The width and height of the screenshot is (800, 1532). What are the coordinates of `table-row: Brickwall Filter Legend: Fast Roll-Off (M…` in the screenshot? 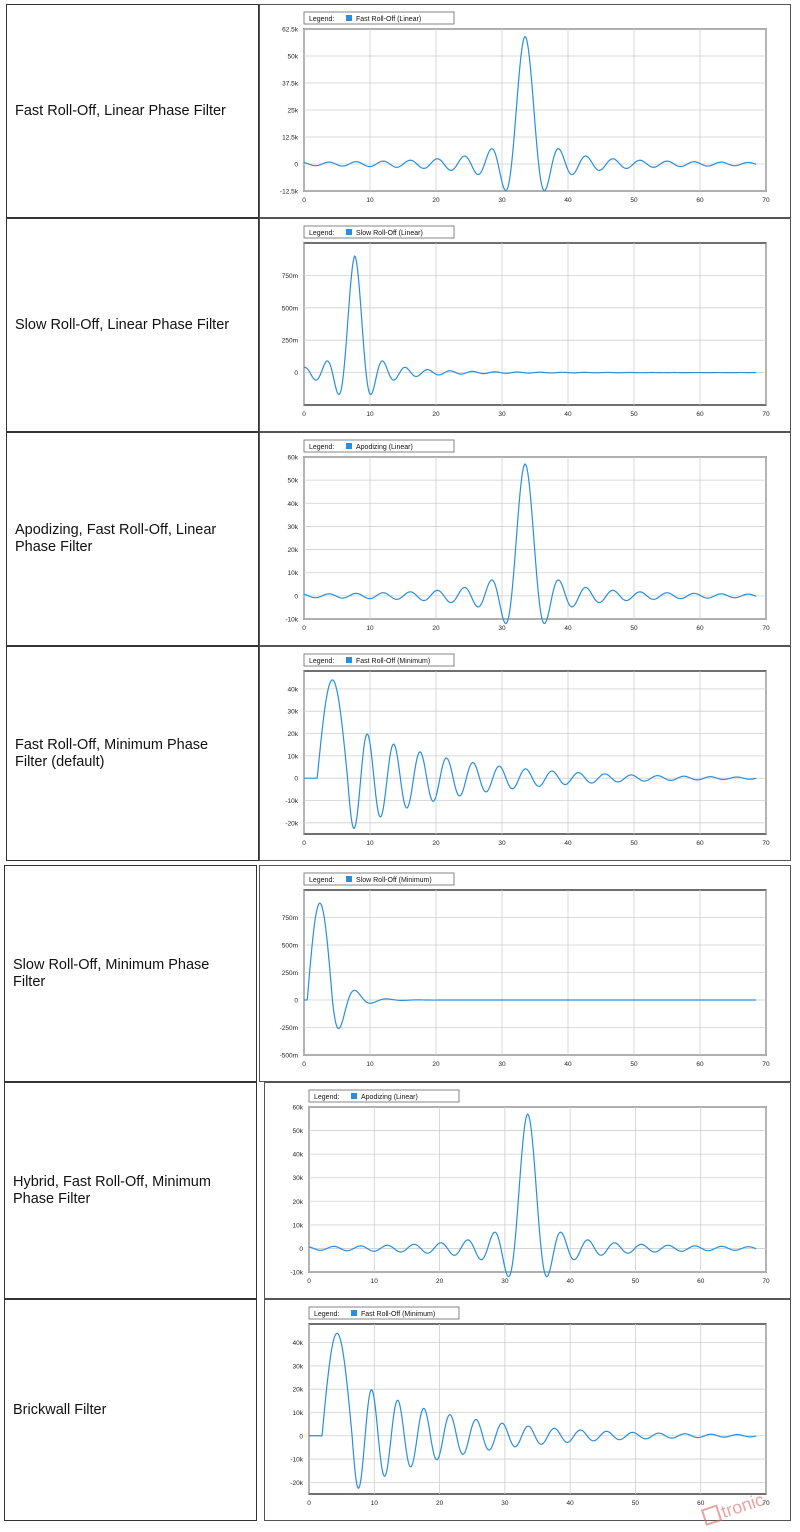 It's located at (400, 1410).